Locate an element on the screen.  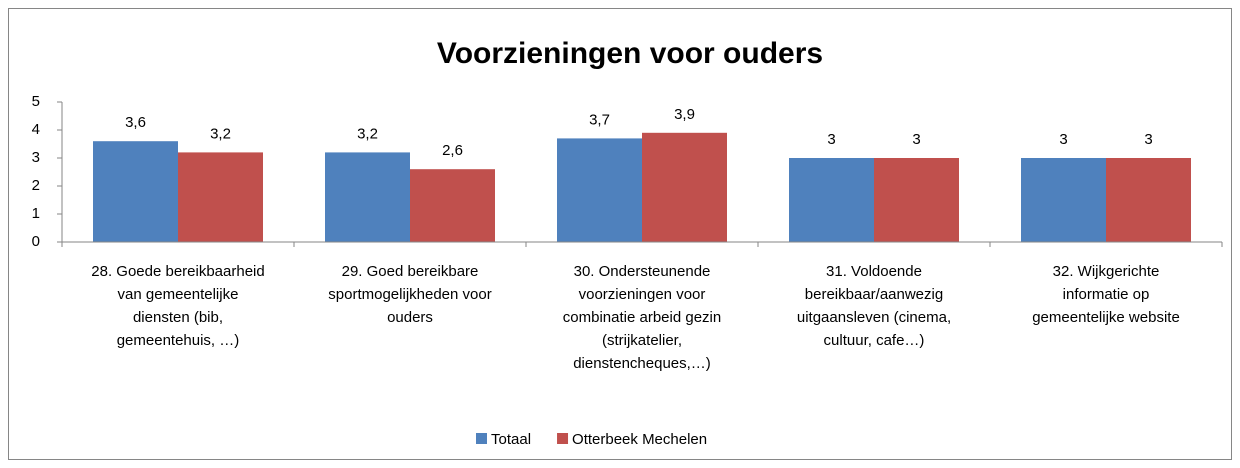
x-tick-label: ouders is located at coordinates (410, 317).